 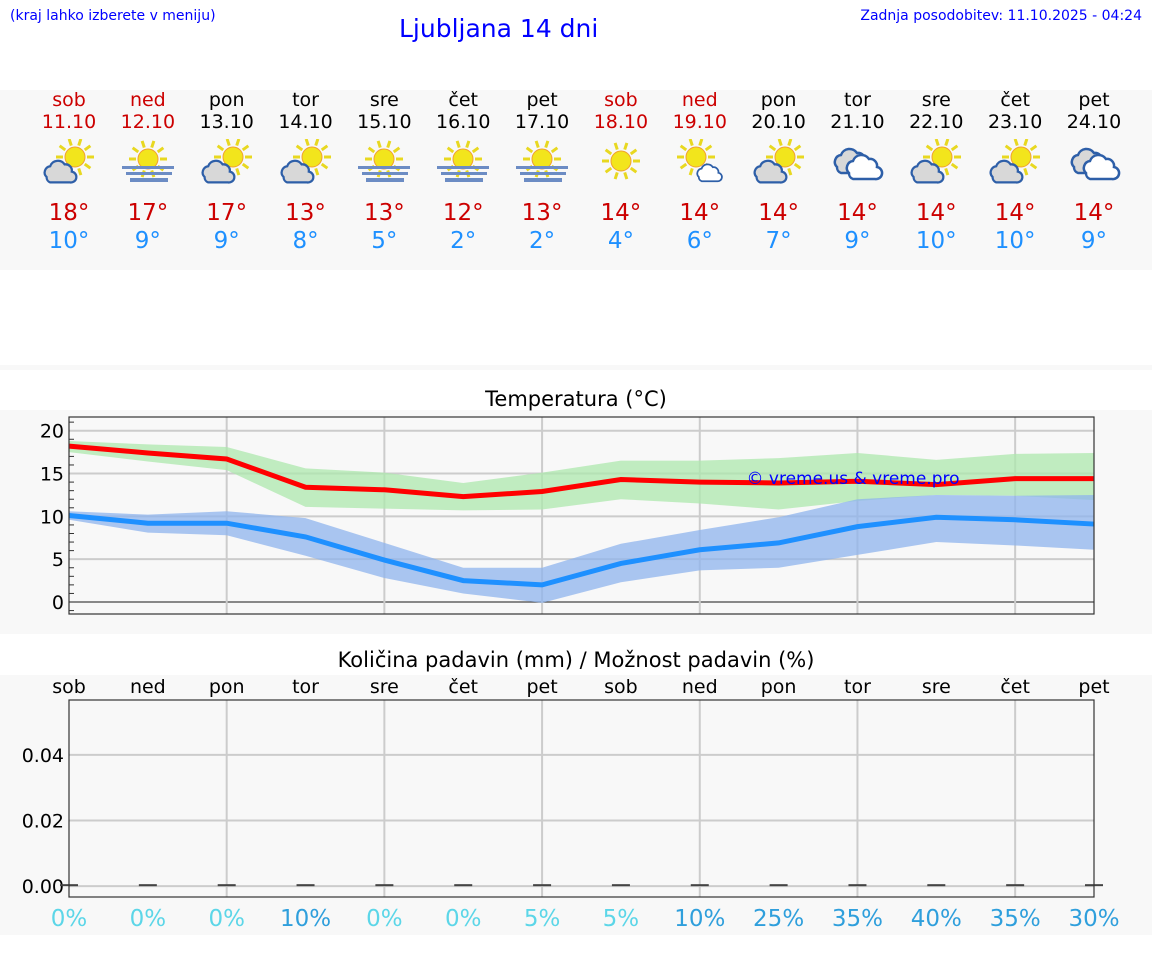 I want to click on day-date: 15.10, so click(x=384, y=122).